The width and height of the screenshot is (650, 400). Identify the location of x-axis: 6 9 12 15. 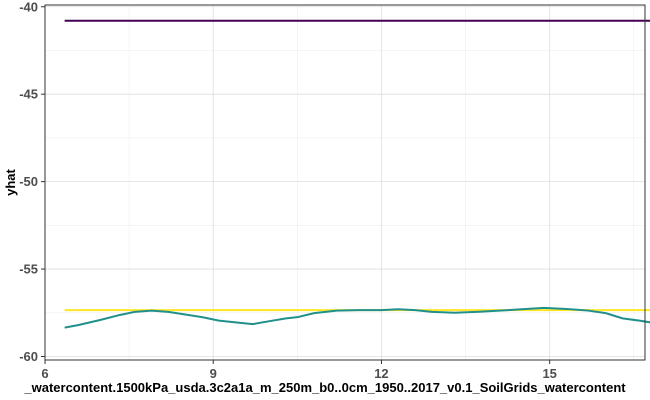
(299, 370).